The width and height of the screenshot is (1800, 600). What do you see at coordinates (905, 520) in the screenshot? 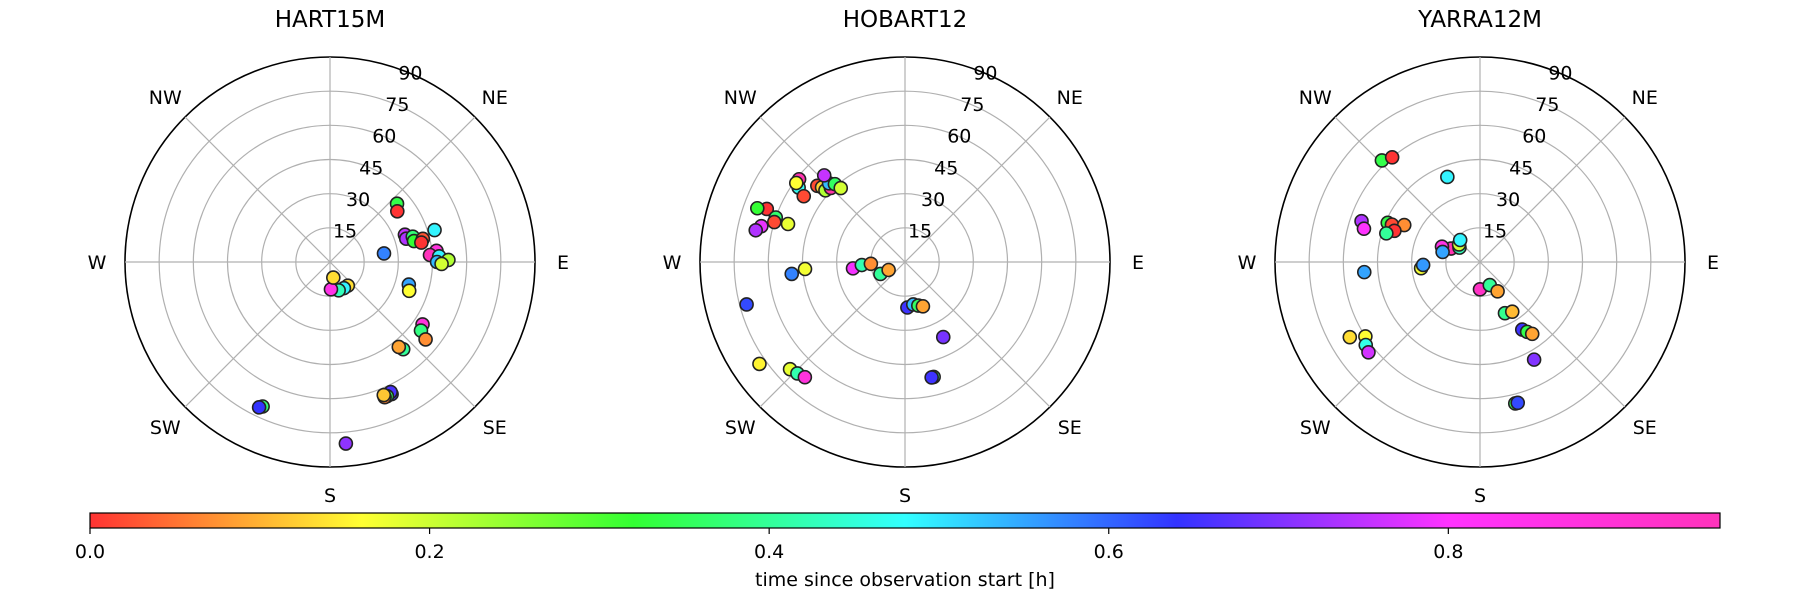
I see `colorbar-gradient` at bounding box center [905, 520].